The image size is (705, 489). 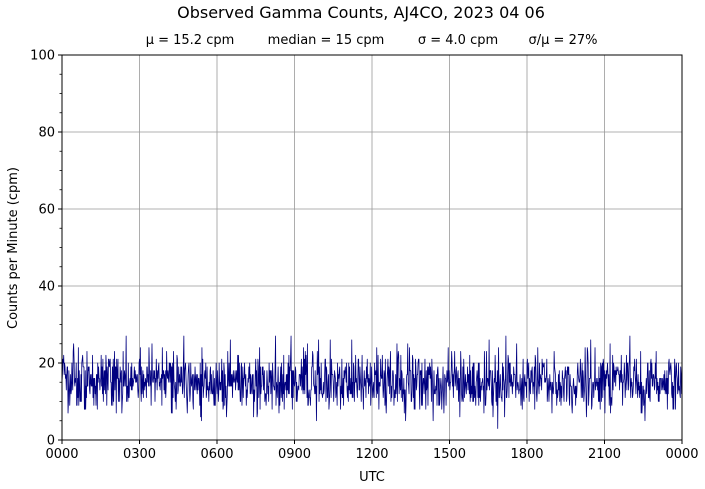 I want to click on x-tick-label: 0900, so click(x=294, y=454).